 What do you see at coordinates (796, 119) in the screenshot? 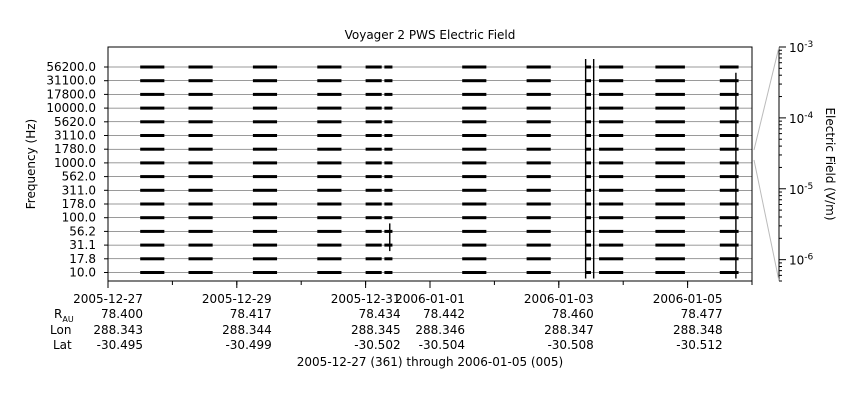
I see `colorbar-tick-base: 10` at bounding box center [796, 119].